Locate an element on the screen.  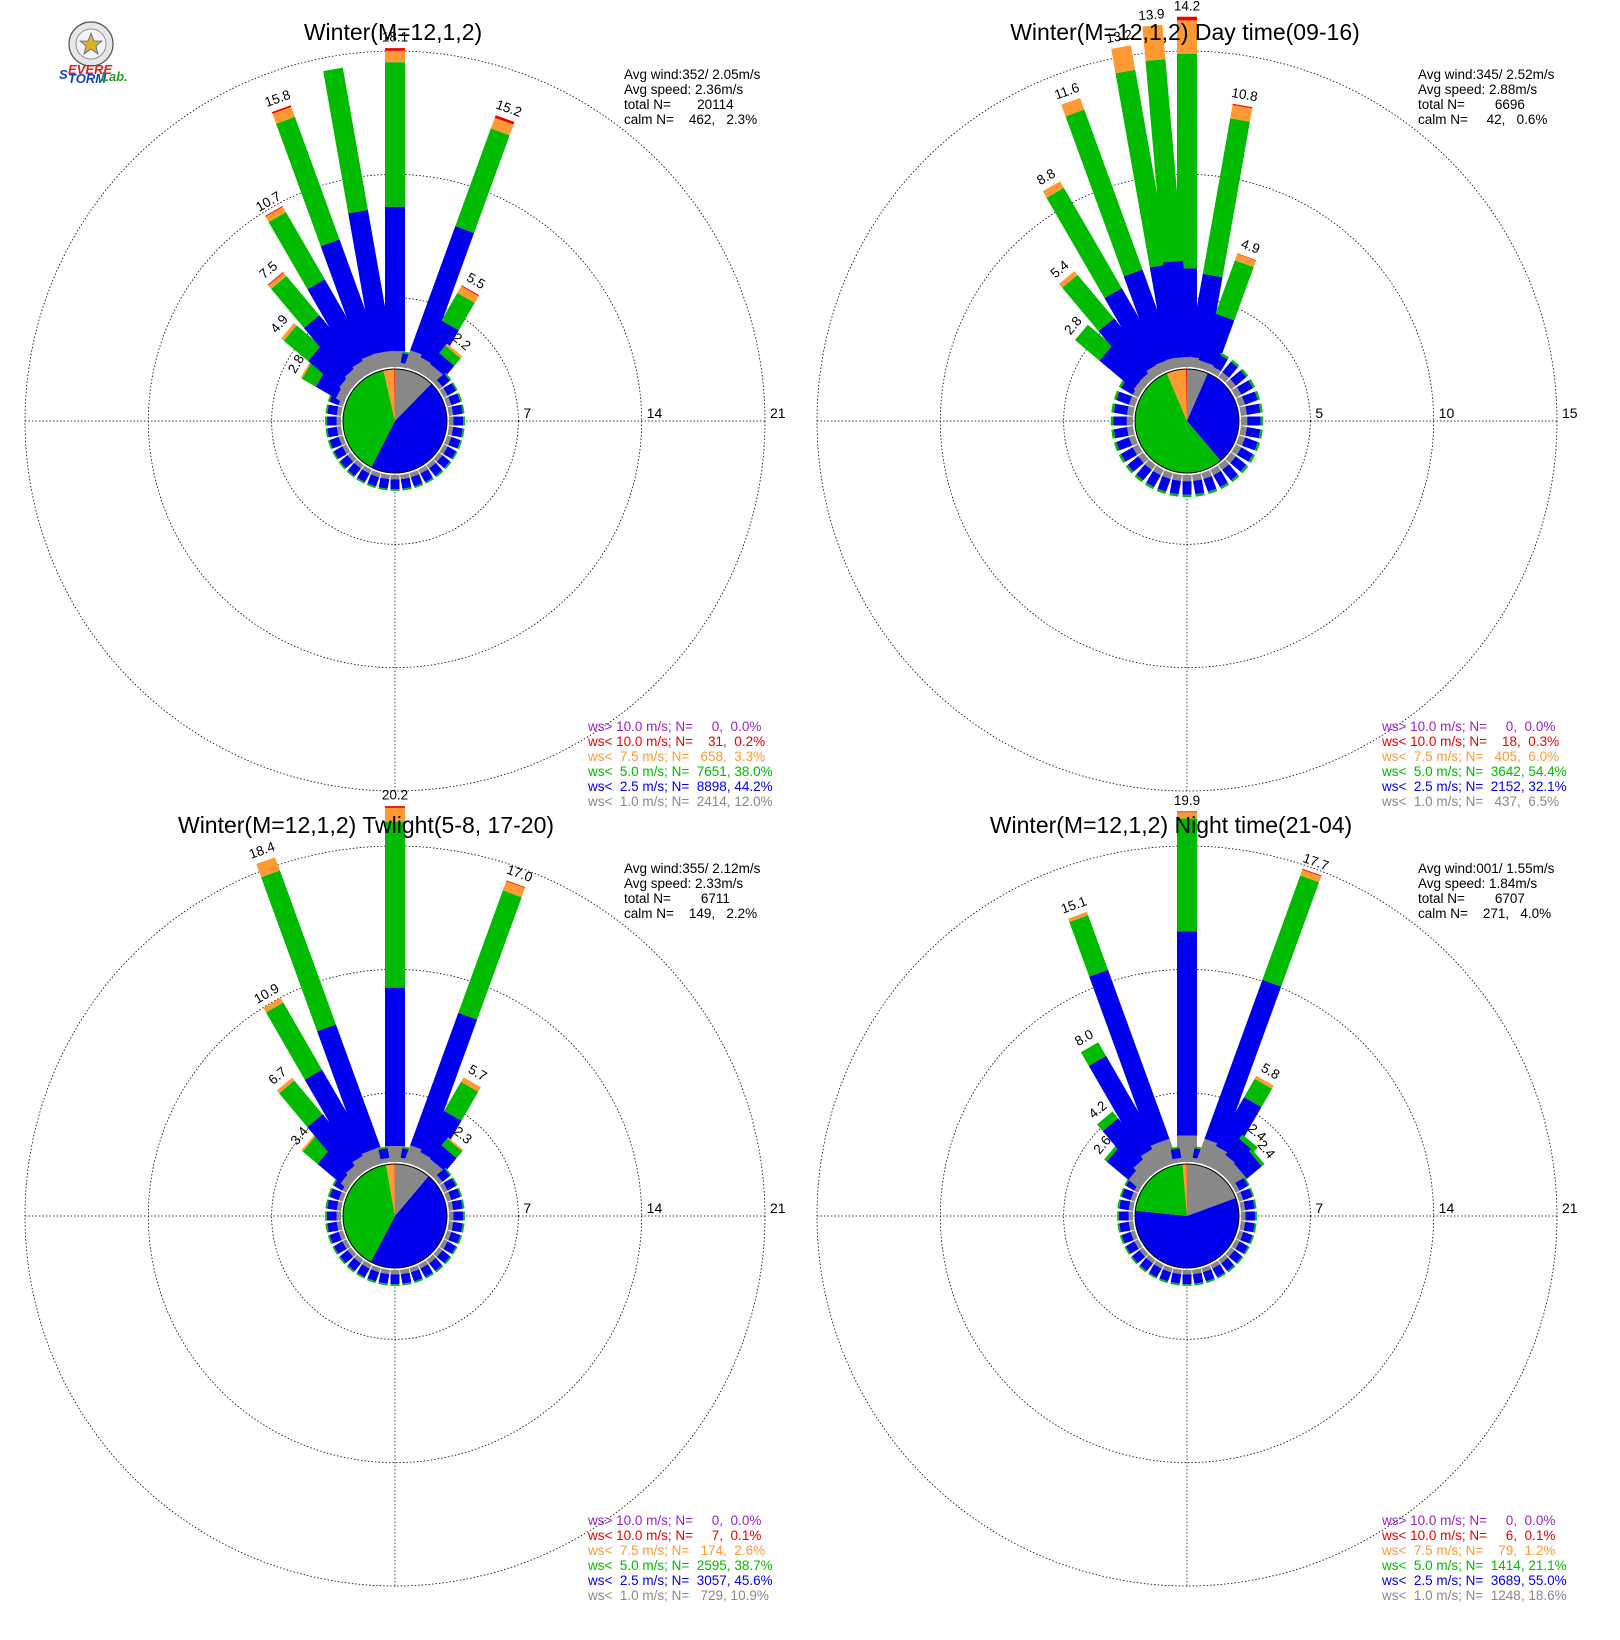
stats-line: total N= 6696 is located at coordinates (1471, 104).